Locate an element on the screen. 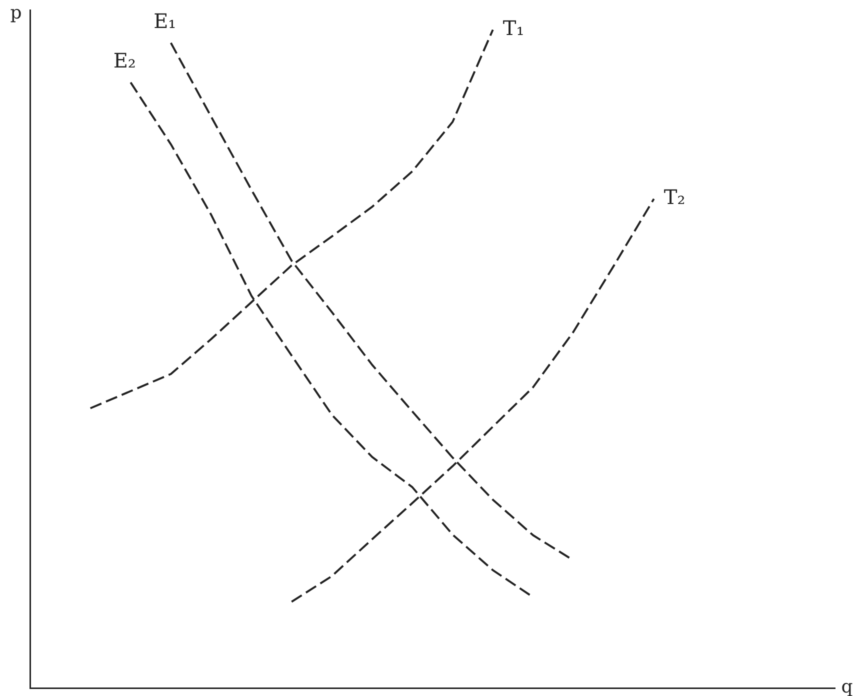  x-axis-title: q is located at coordinates (847, 686).